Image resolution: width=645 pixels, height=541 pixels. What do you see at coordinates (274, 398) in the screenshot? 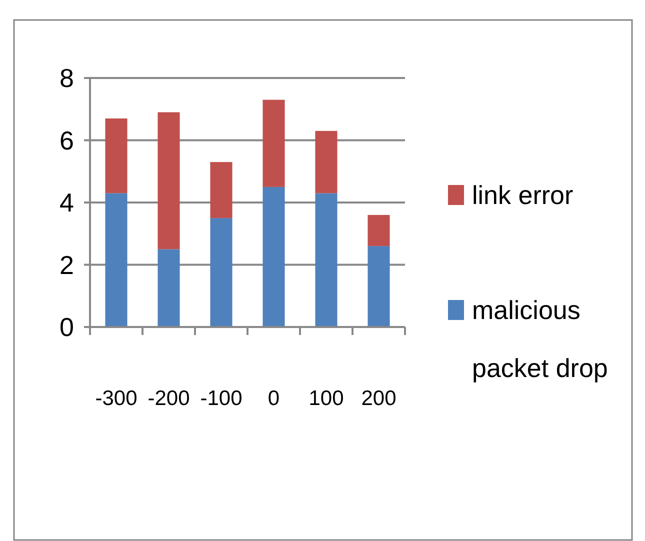
I see `x-tick-label: 0` at bounding box center [274, 398].